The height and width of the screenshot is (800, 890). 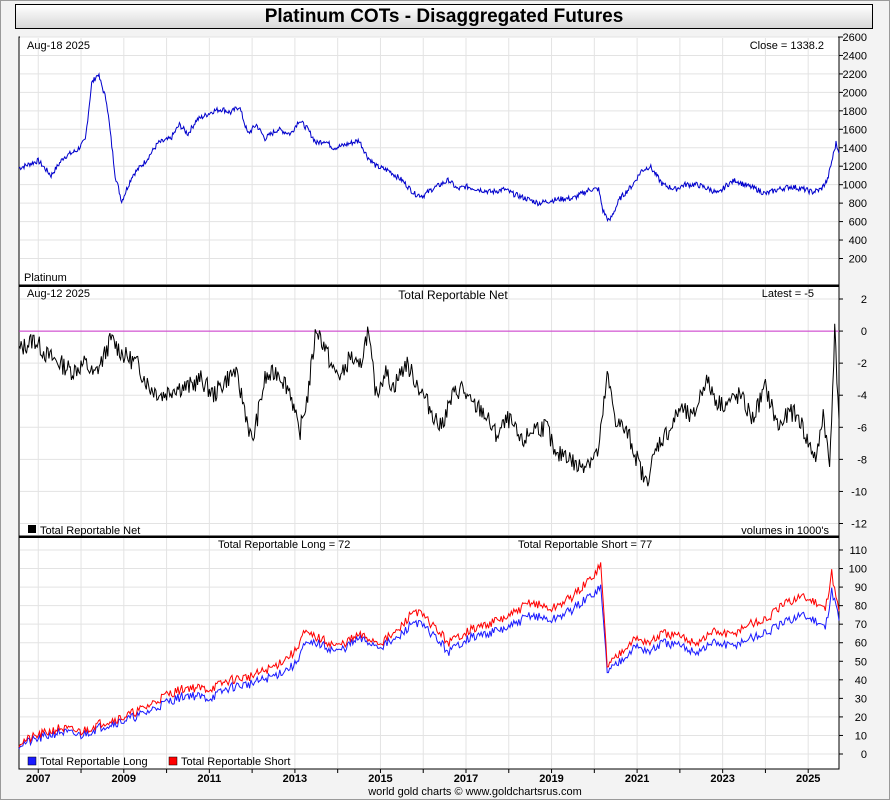 I want to click on y-tick-label: 50, so click(x=861, y=662).